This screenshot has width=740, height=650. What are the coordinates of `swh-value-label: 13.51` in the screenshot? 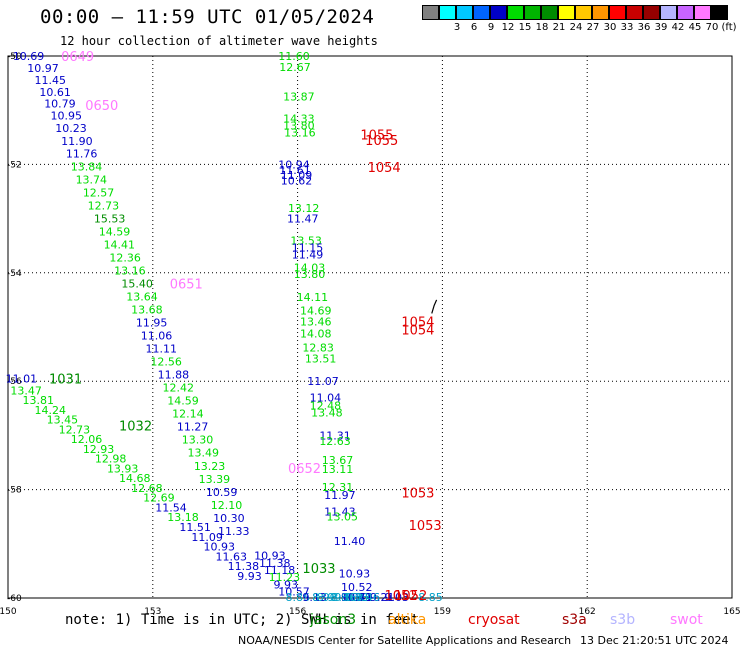 It's located at (321, 358).